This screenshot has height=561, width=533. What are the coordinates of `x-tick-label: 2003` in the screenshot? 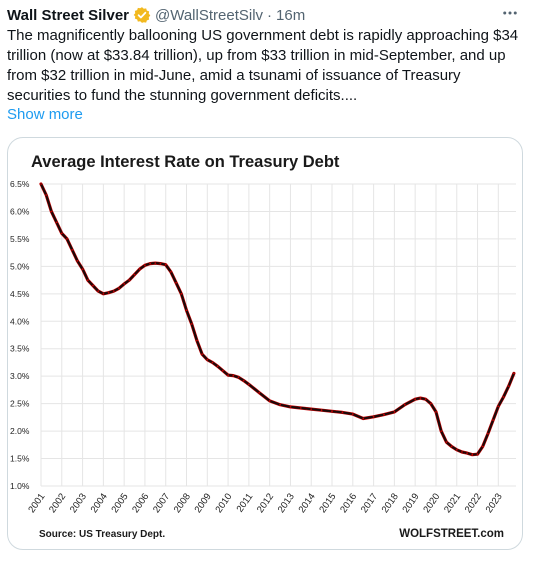 It's located at (78, 503).